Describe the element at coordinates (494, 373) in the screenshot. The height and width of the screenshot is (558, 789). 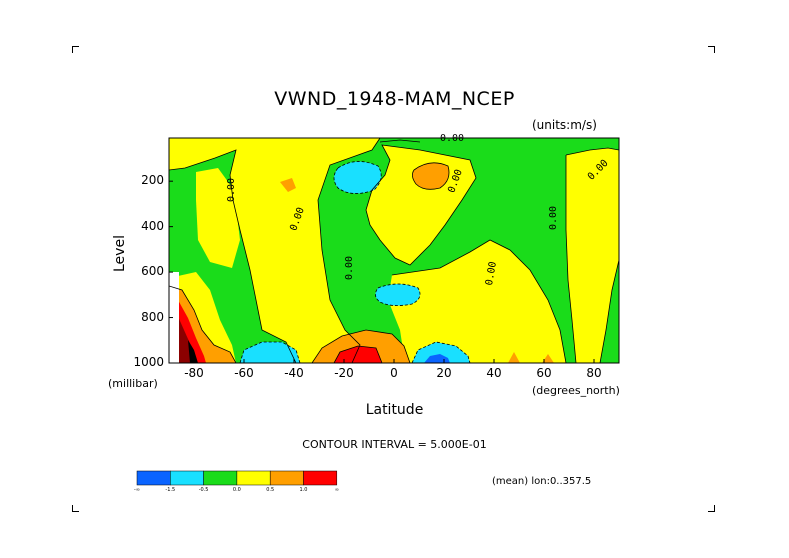
I see `x-tick-label: 40` at that location.